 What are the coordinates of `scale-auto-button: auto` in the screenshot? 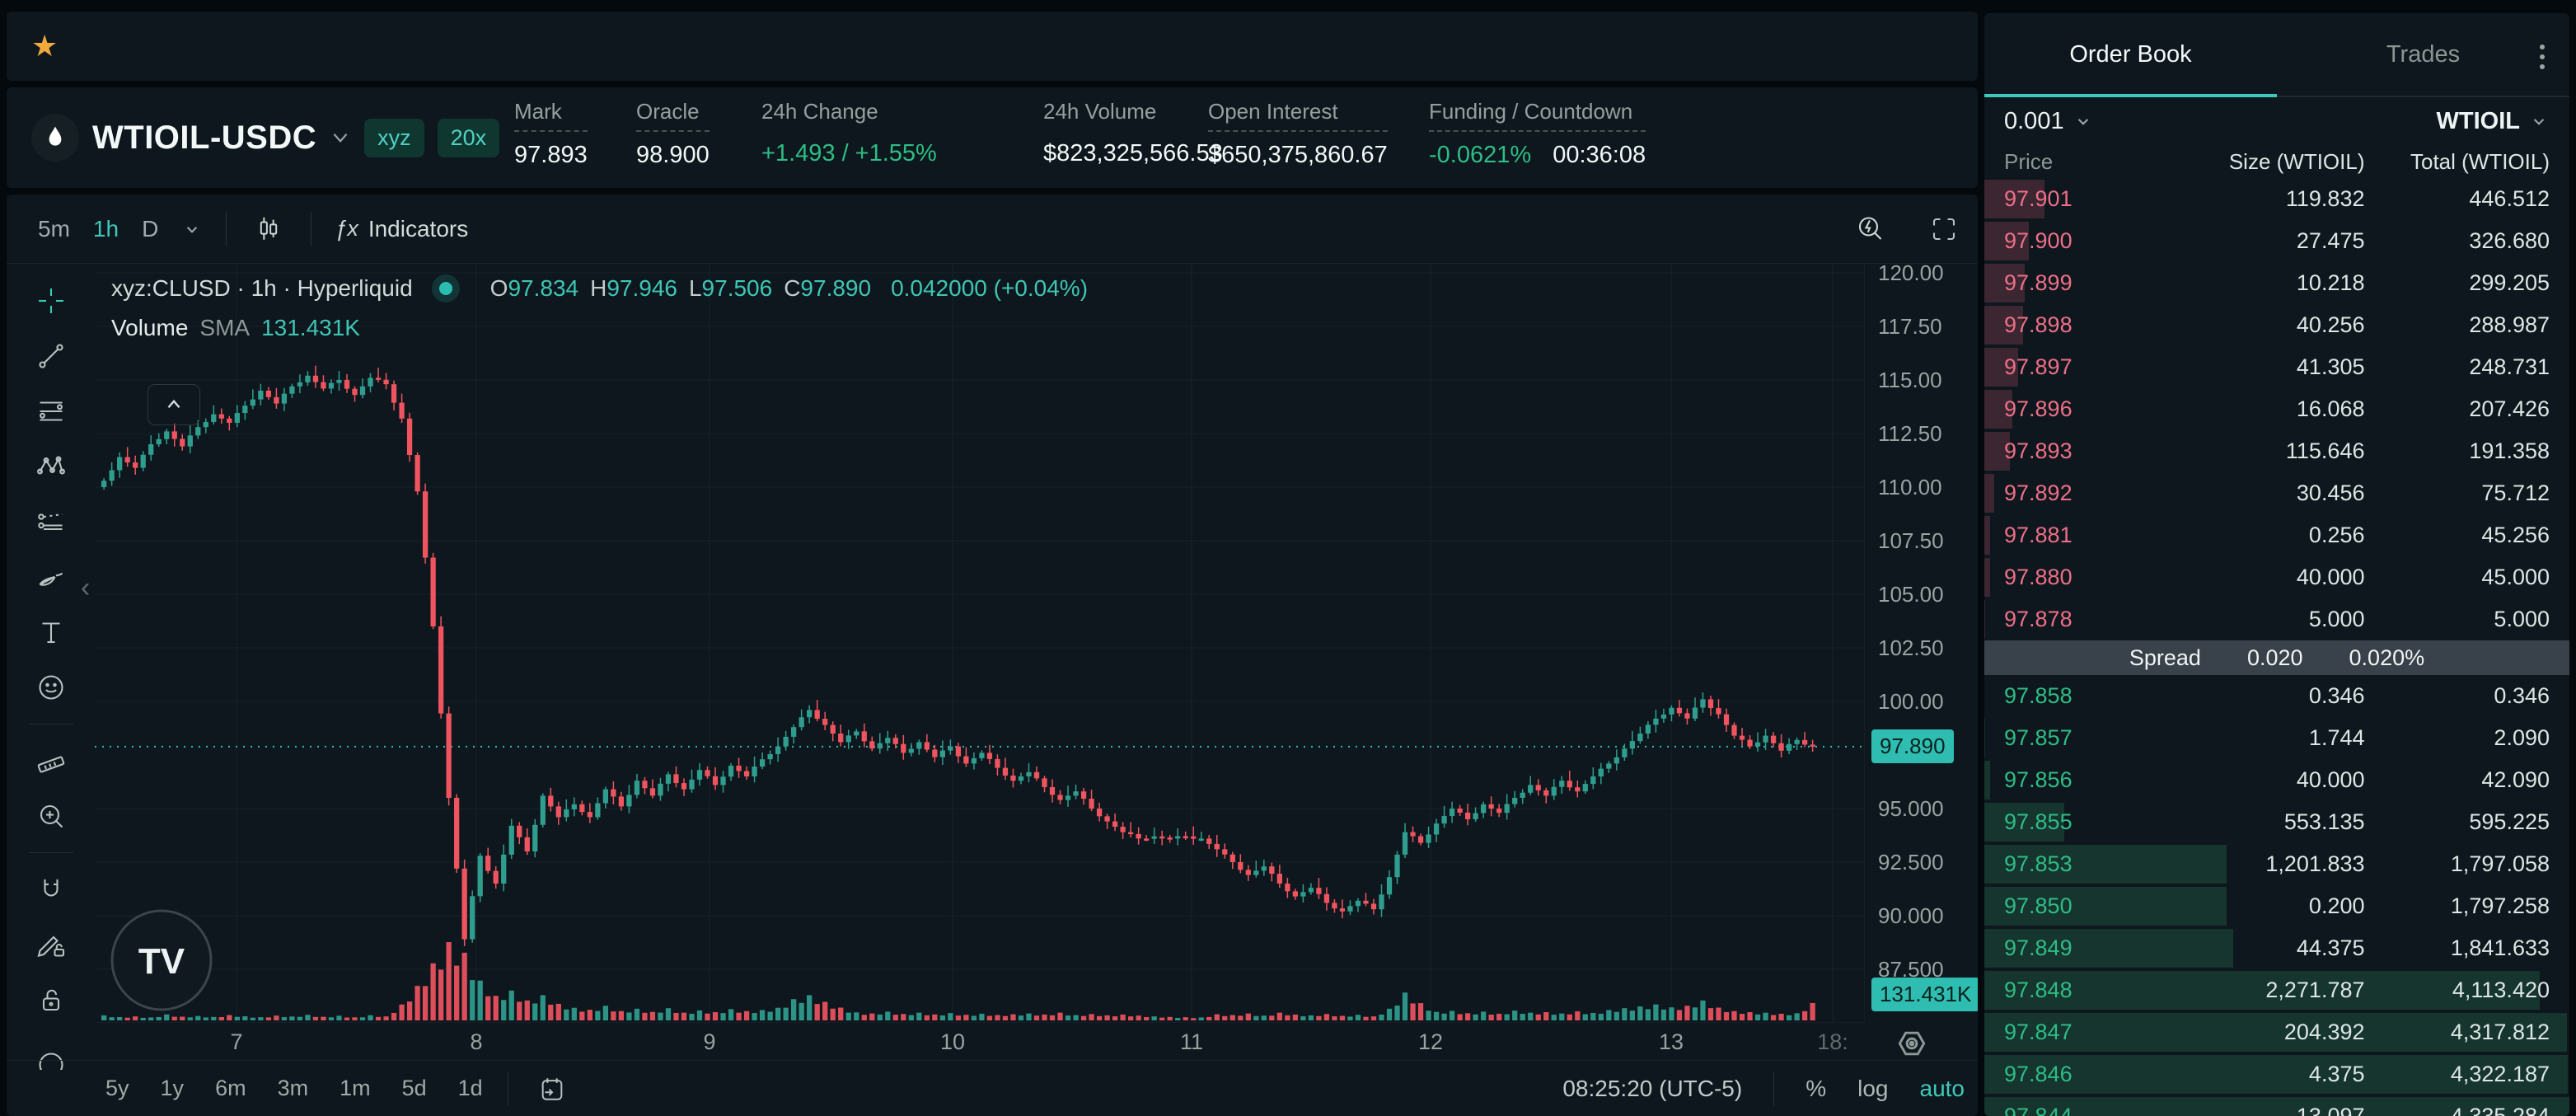 It's located at (1942, 1088).